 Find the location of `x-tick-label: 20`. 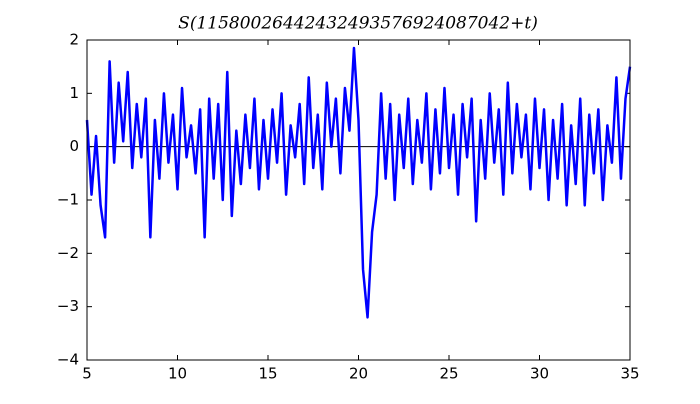

x-tick-label: 20 is located at coordinates (358, 374).